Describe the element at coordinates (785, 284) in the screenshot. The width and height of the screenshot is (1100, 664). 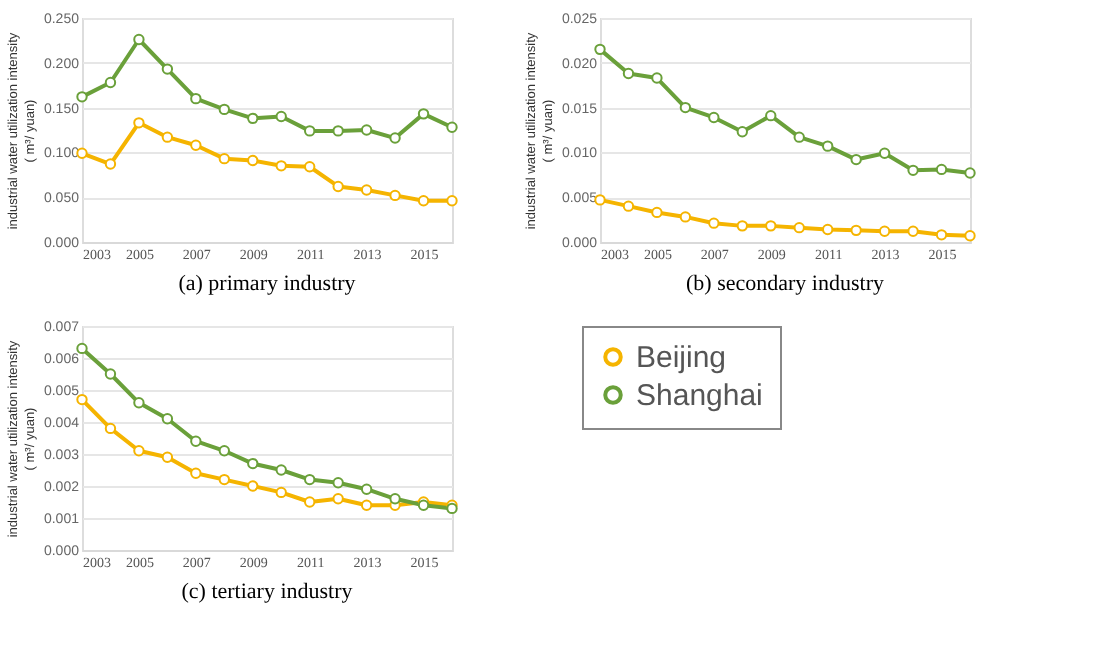
I see `text: (b) secondary industry` at that location.